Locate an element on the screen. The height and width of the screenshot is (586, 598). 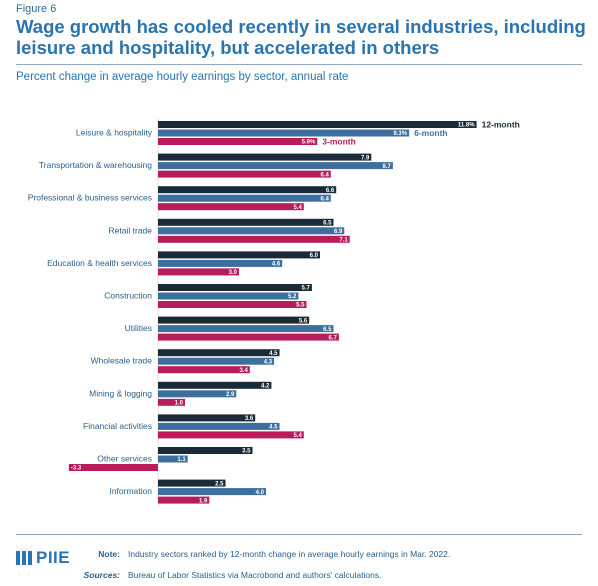
bar-12-month-construction is located at coordinates (235, 287).